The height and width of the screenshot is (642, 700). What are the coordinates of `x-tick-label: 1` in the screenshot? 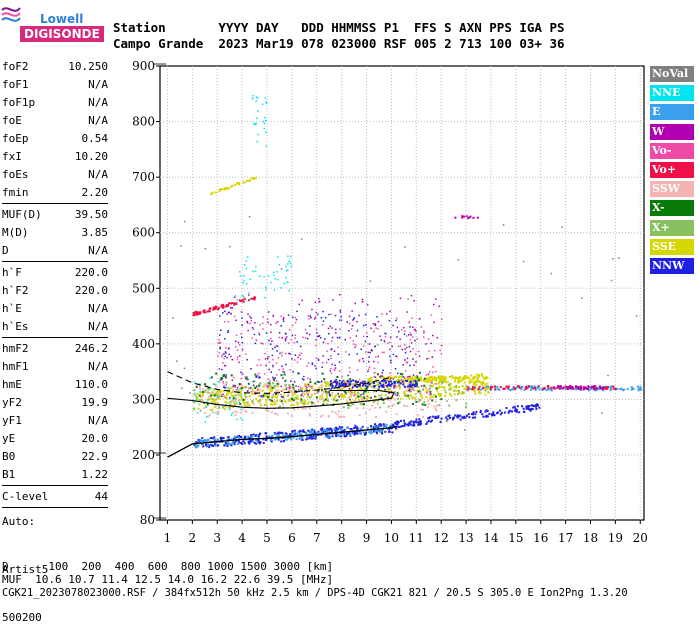 It's located at (168, 538).